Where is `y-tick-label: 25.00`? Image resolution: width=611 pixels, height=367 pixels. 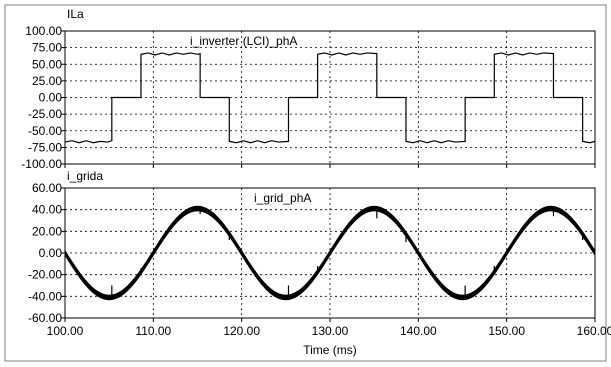 y-tick-label: 25.00 is located at coordinates (47, 81).